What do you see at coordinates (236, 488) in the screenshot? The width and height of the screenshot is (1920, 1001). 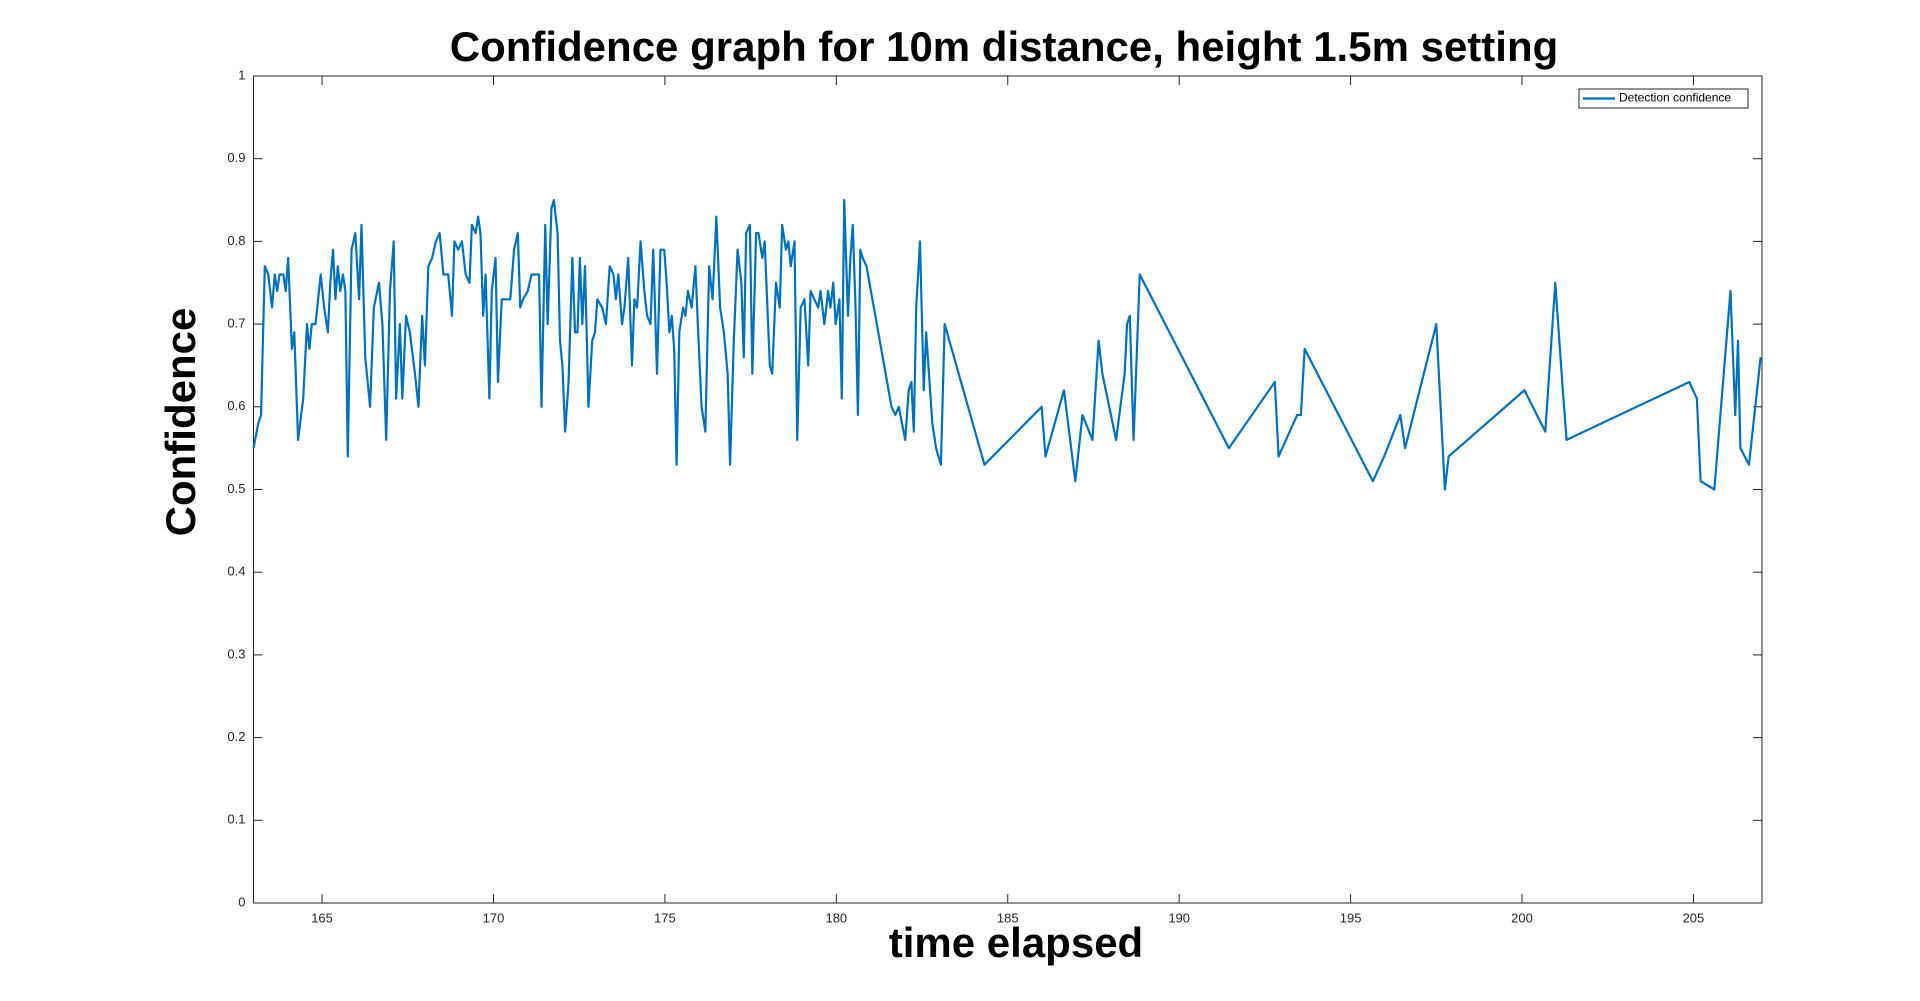 I see `y-tick-label: 0.5` at bounding box center [236, 488].